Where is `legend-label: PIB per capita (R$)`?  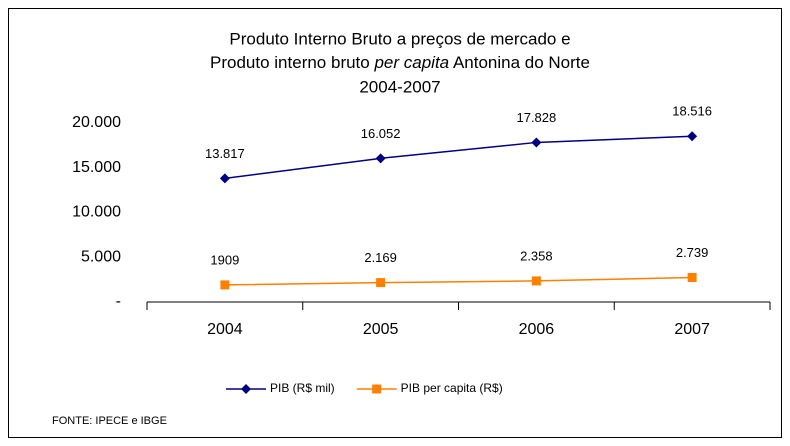 legend-label: PIB per capita (R$) is located at coordinates (452, 388).